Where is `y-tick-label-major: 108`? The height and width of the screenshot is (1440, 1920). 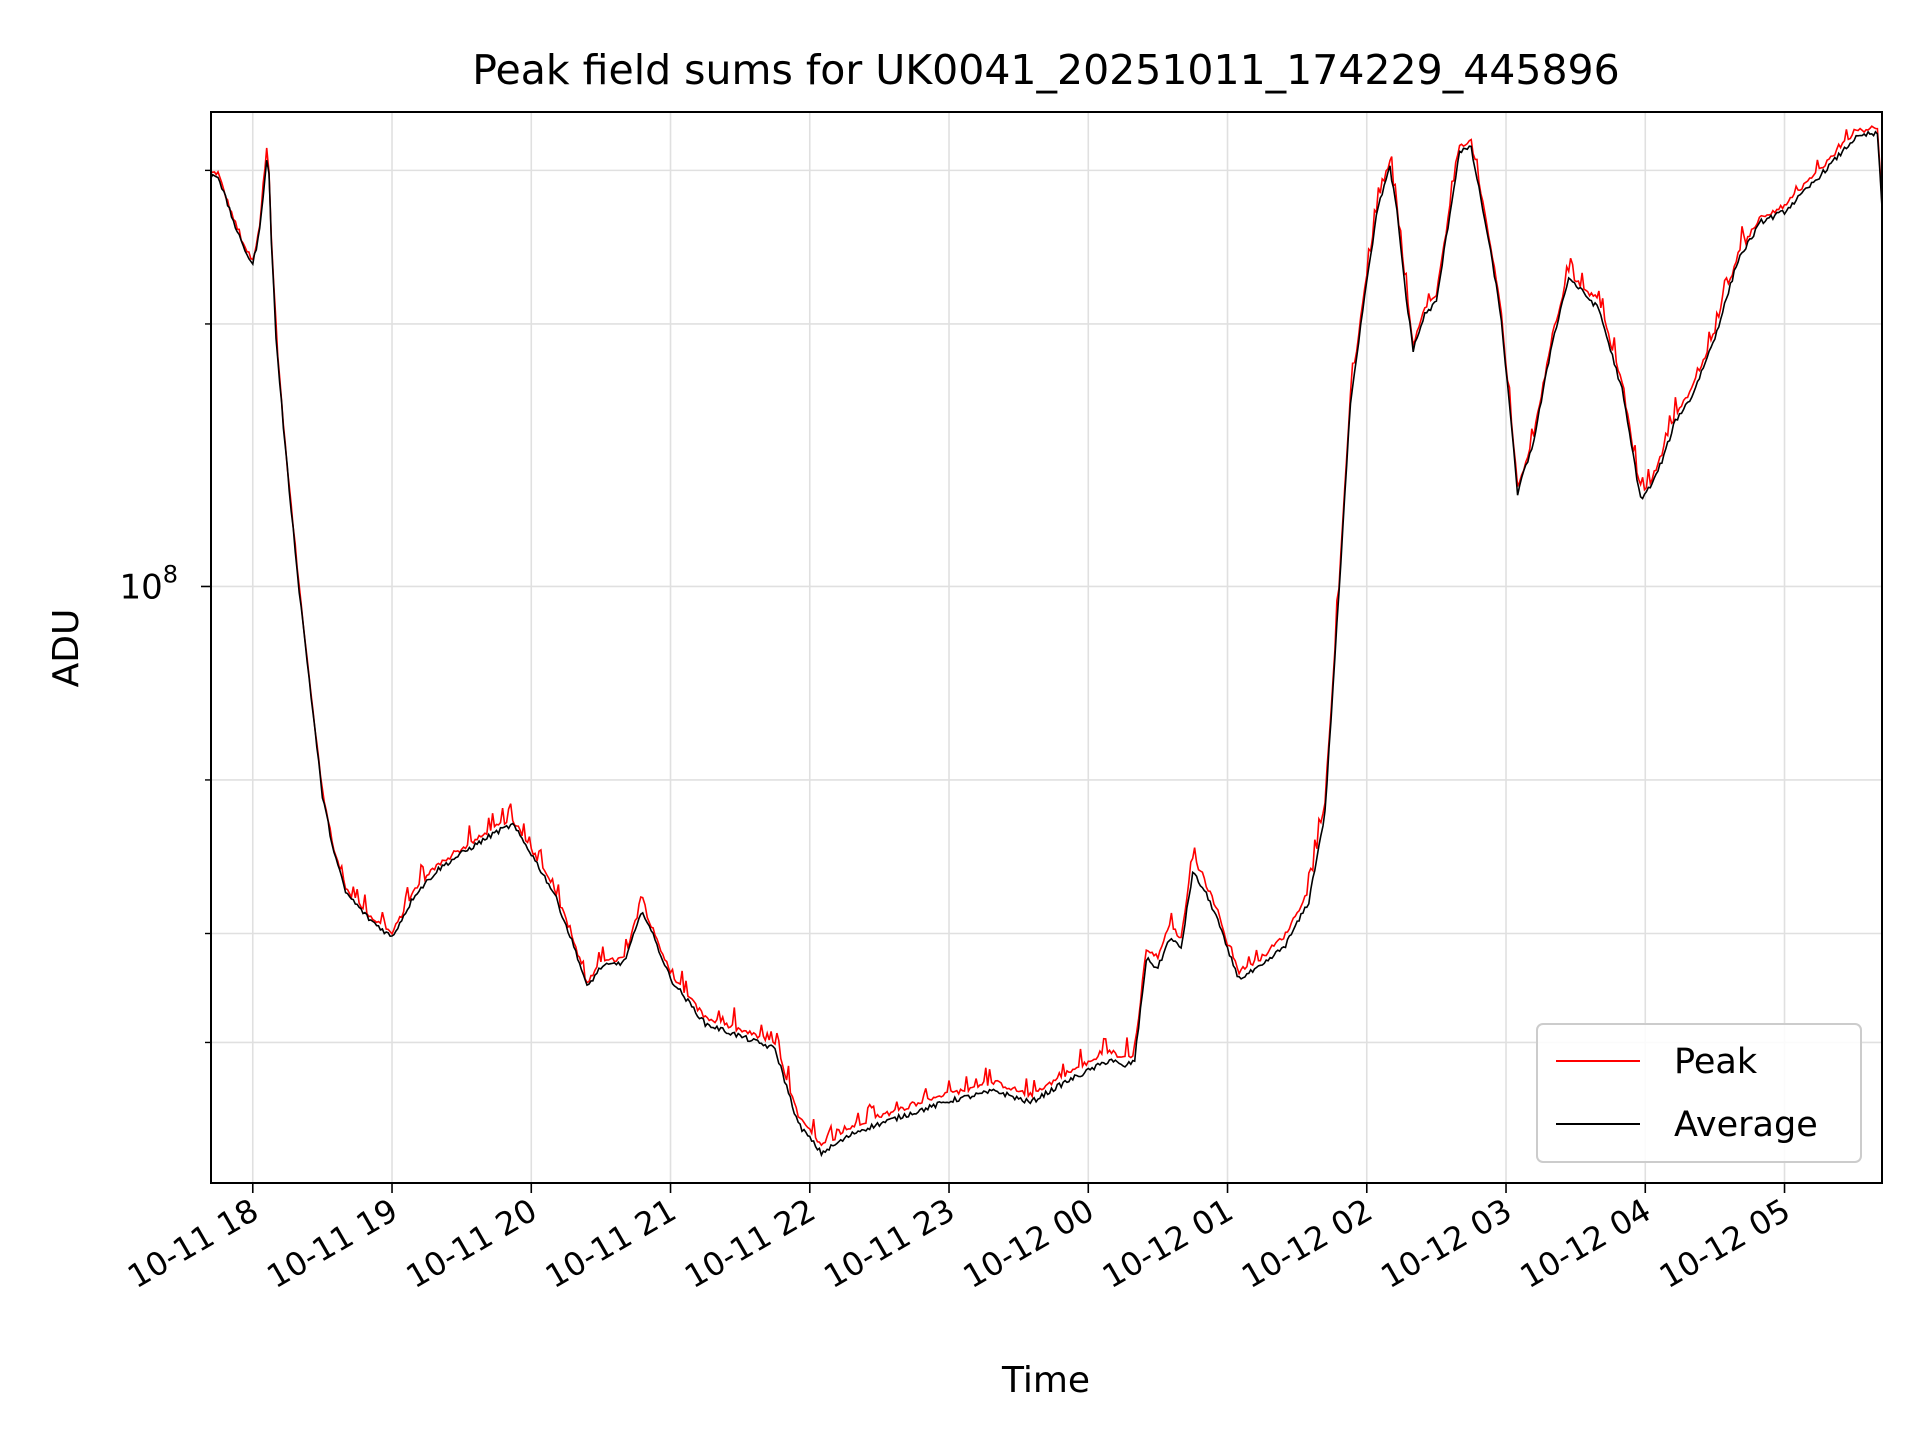
y-tick-label-major: 108 is located at coordinates (148, 583).